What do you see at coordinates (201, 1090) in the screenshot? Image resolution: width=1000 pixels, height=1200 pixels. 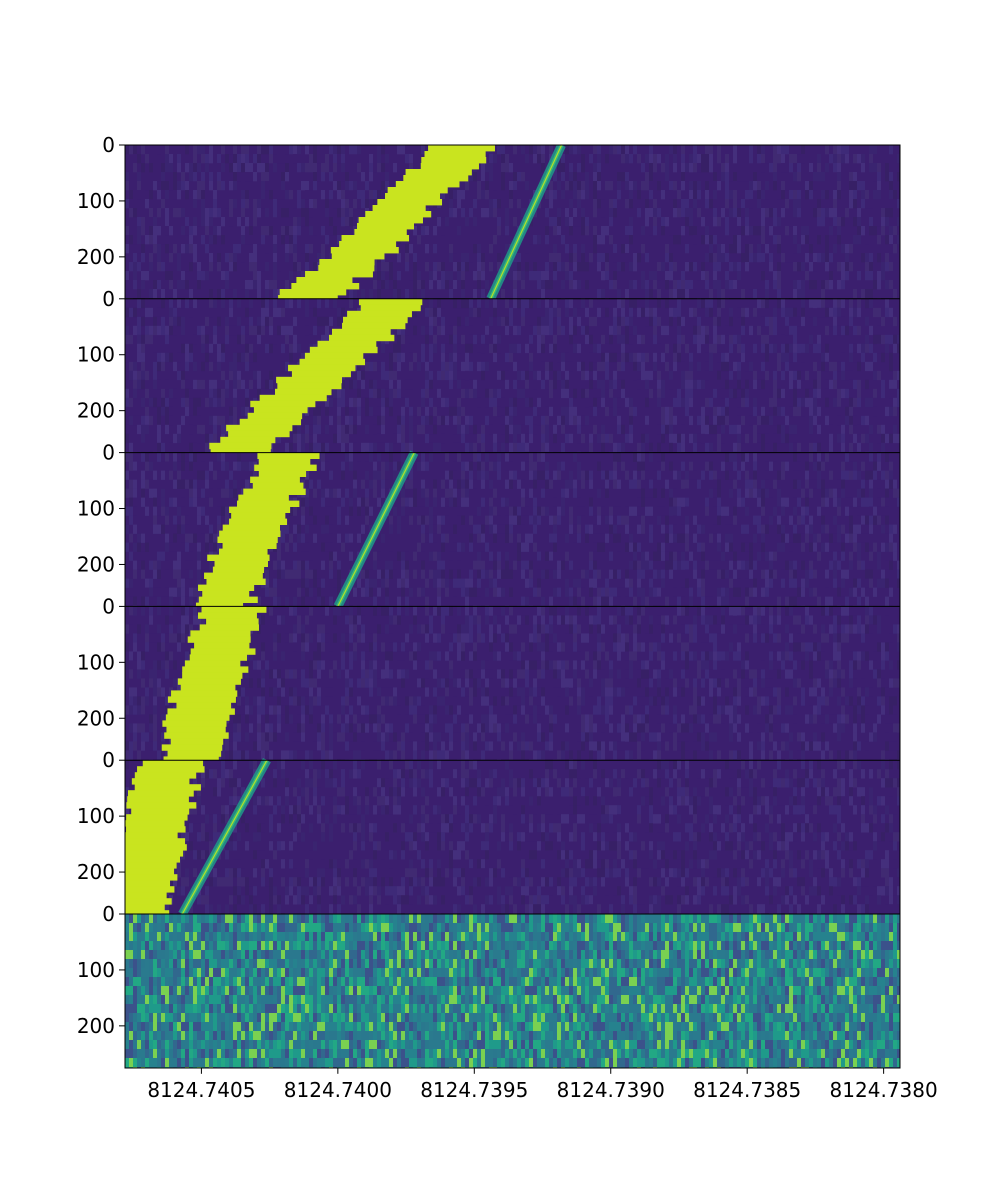 I see `x-tick-label: 8124.7405` at bounding box center [201, 1090].